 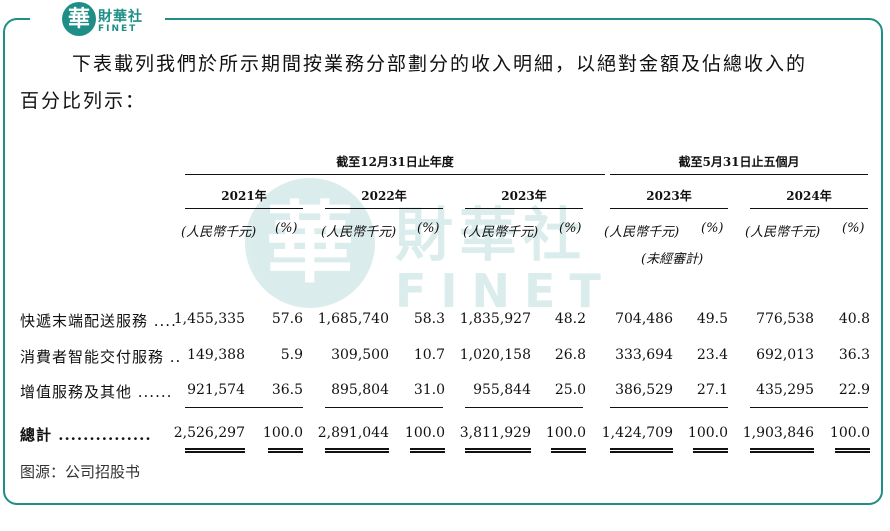 I want to click on cell: 895,804, so click(x=360, y=390).